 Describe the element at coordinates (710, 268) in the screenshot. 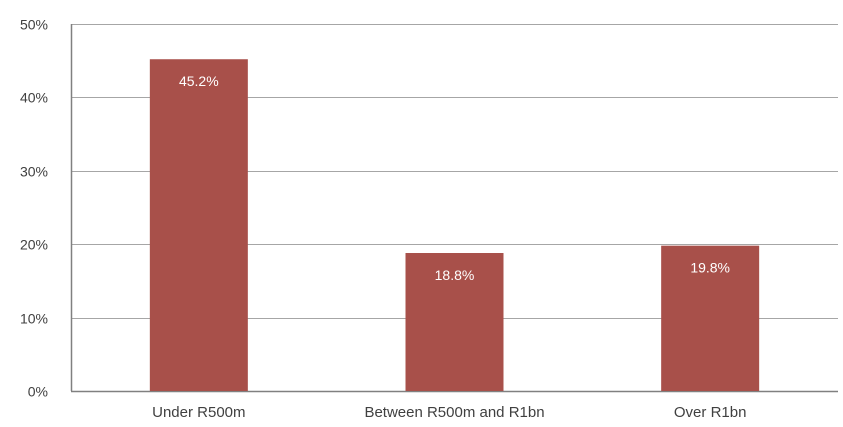

I see `data-label: 19.8%` at that location.